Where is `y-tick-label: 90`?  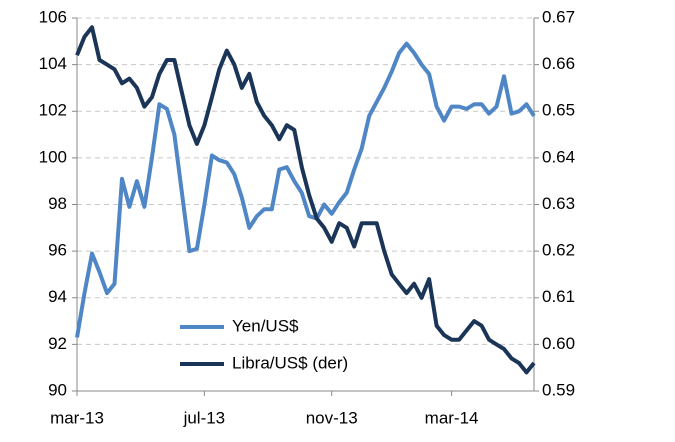
y-tick-label: 90 is located at coordinates (57, 389).